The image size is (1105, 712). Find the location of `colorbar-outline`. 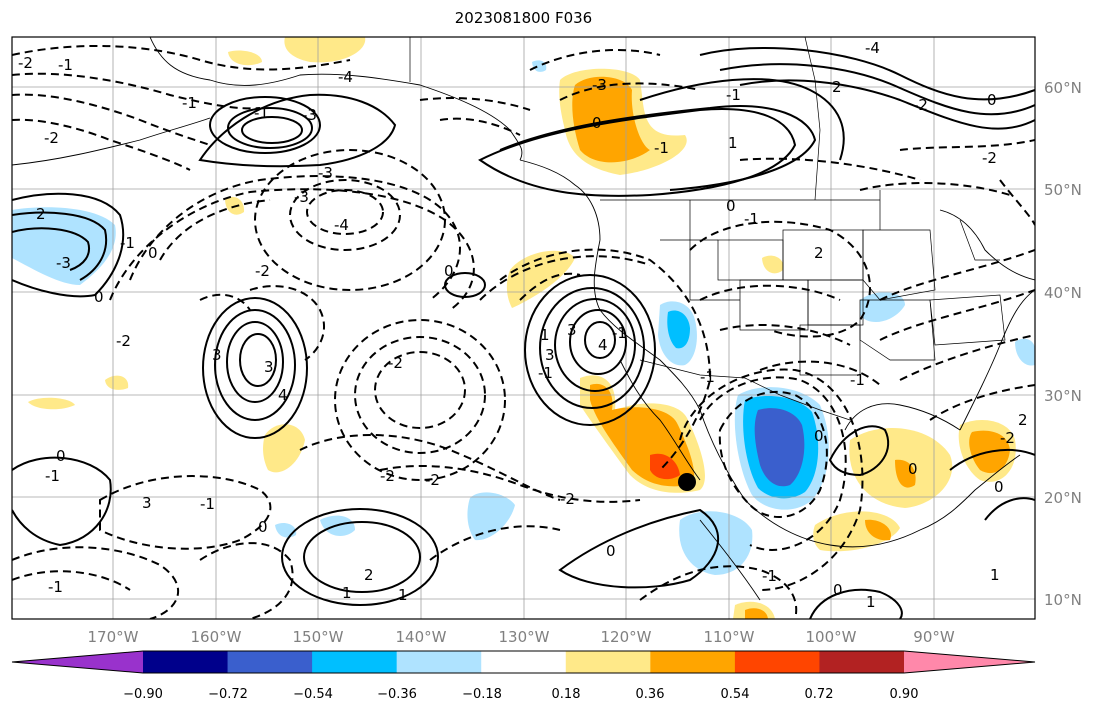

colorbar-outline is located at coordinates (523, 662).